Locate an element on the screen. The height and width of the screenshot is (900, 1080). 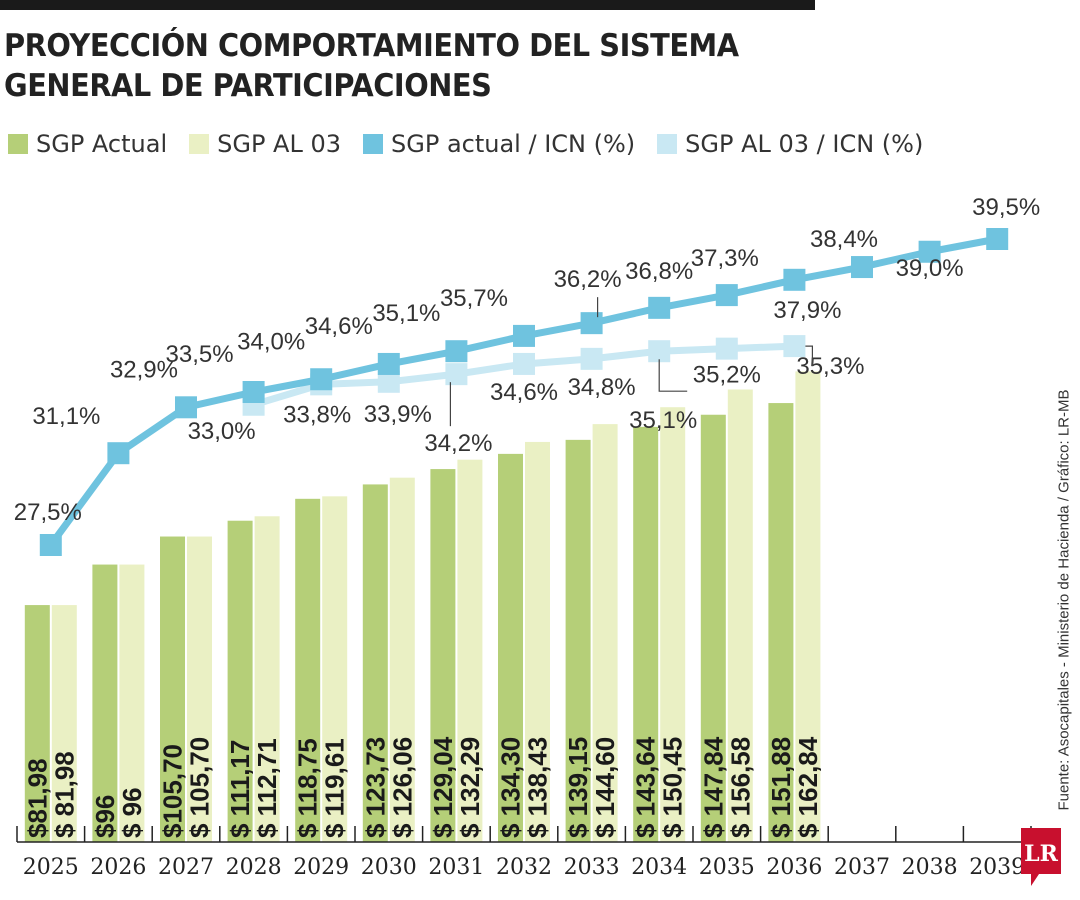
legend-item-sgp-actual: SGP Actual is located at coordinates (87, 144).